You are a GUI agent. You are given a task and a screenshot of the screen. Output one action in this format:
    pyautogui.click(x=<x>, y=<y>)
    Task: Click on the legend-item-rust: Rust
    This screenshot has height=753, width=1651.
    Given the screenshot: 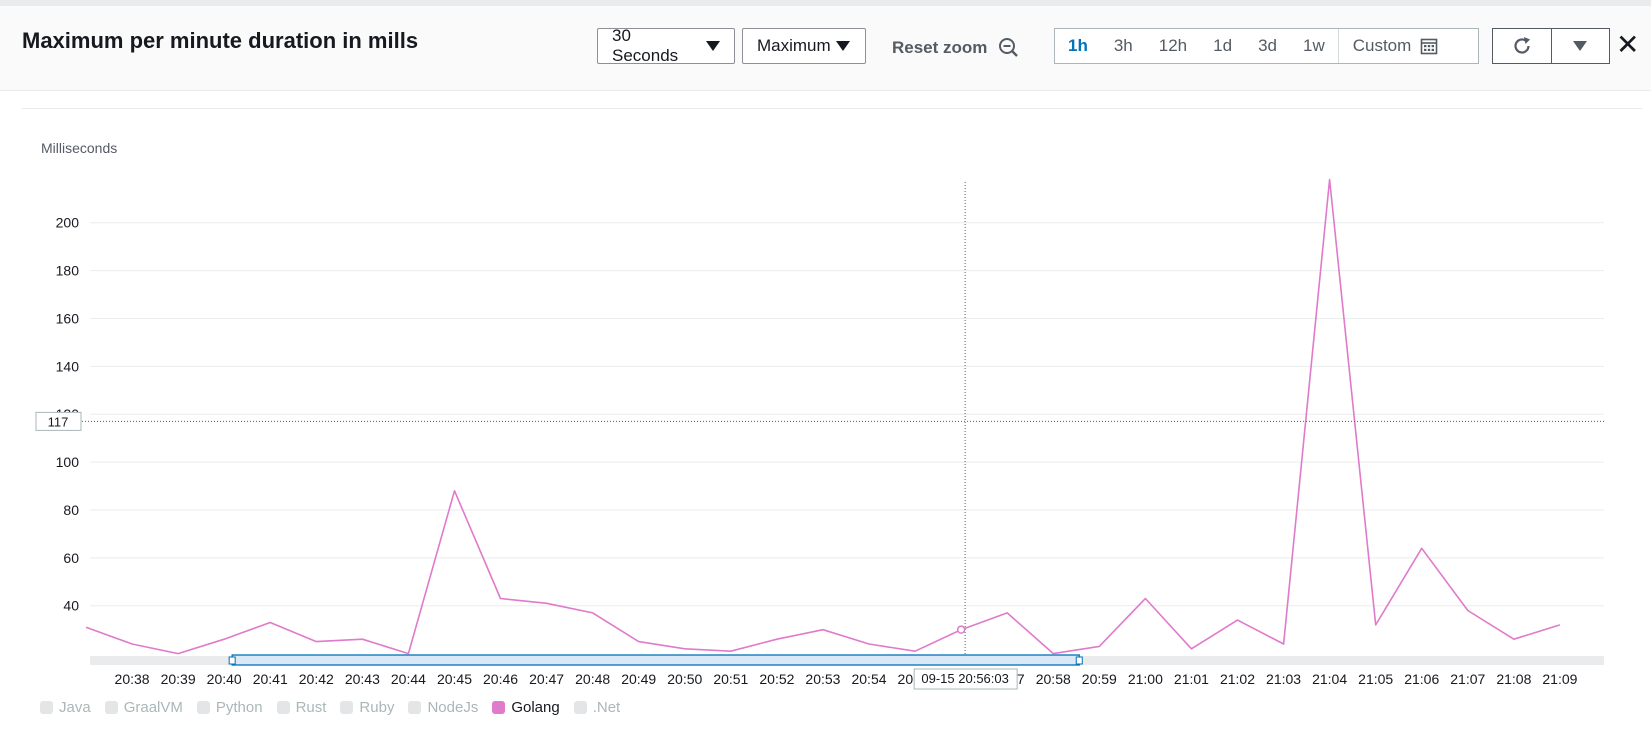 What is the action you would take?
    pyautogui.click(x=301, y=707)
    